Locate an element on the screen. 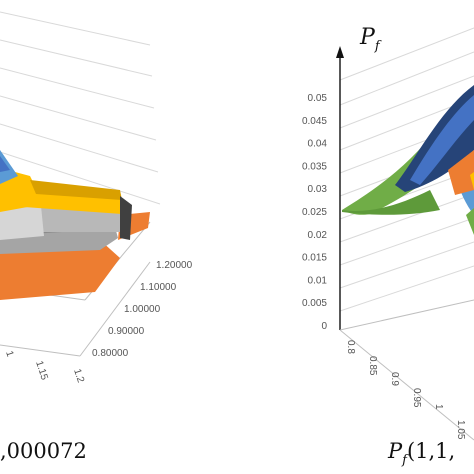 The image size is (474, 474). right-surface is located at coordinates (408, 160).